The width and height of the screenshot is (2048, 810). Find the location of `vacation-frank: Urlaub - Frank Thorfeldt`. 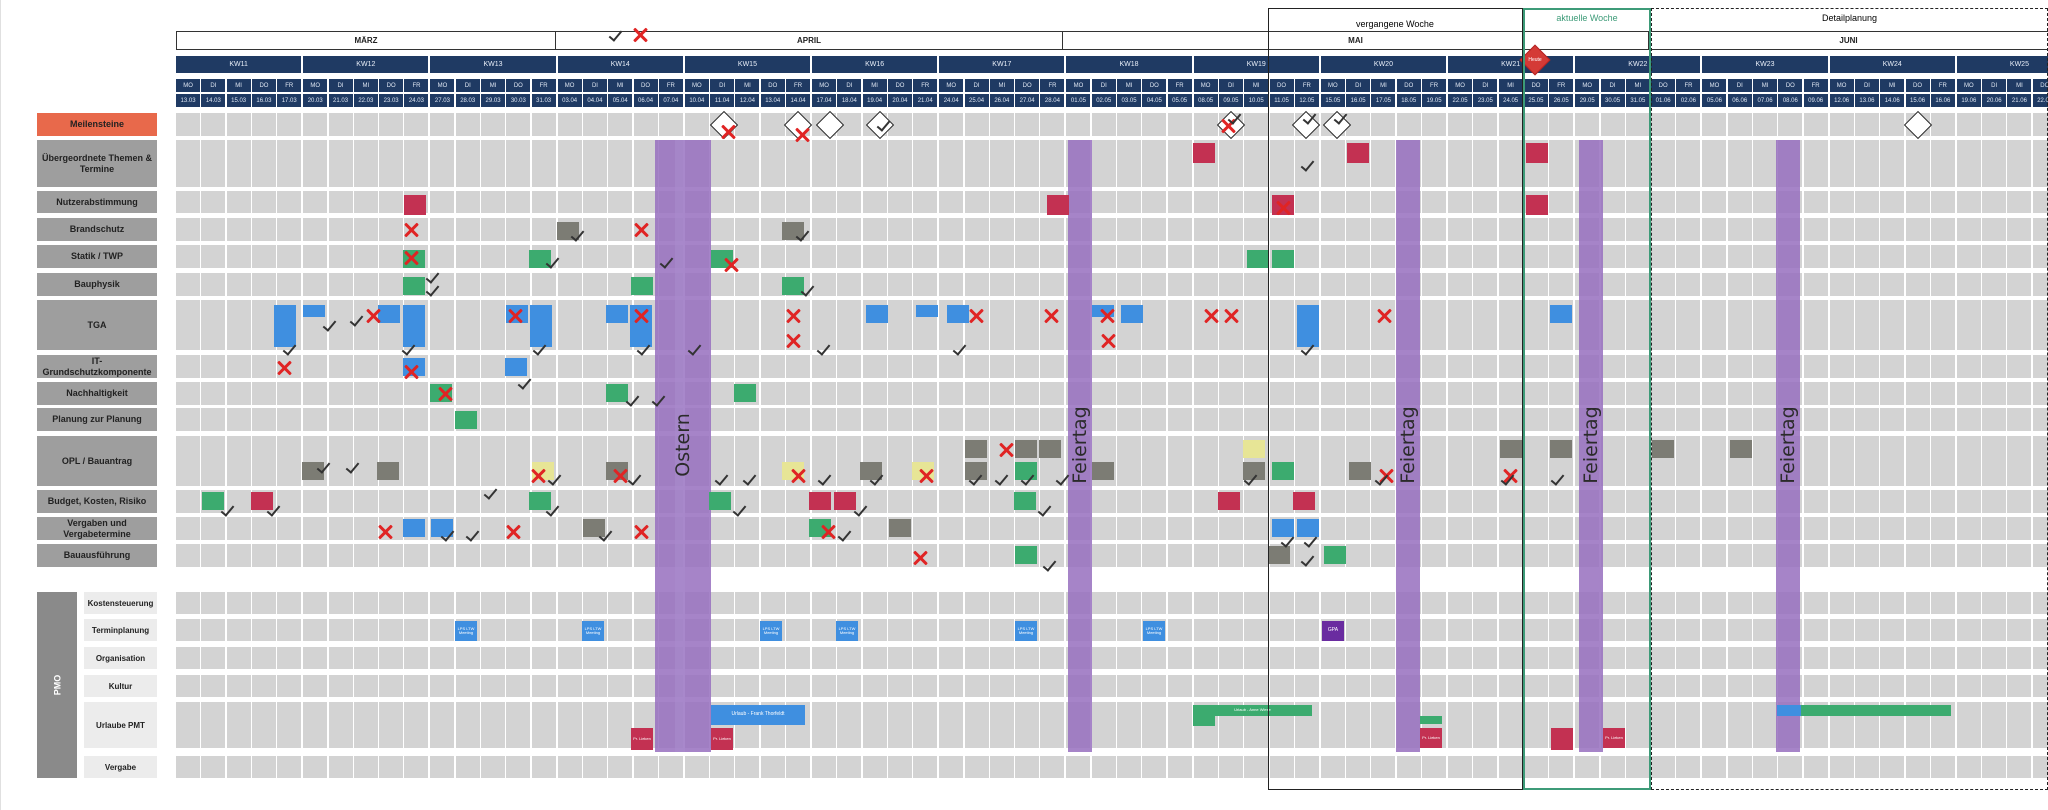

vacation-frank: Urlaub - Frank Thorfeldt is located at coordinates (758, 715).